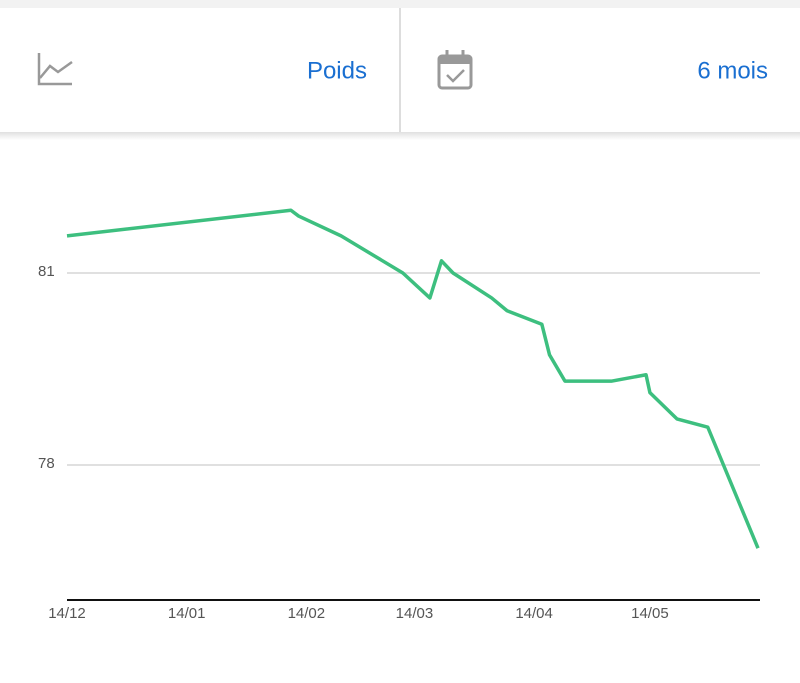  Describe the element at coordinates (55, 69) in the screenshot. I see `chart-icon` at that location.